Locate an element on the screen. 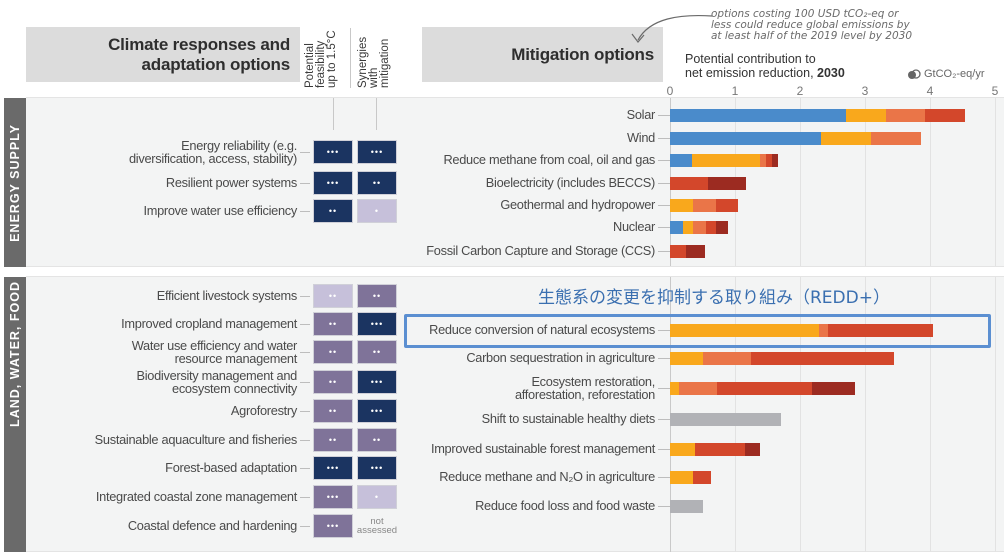  cloud-icon is located at coordinates (914, 73).